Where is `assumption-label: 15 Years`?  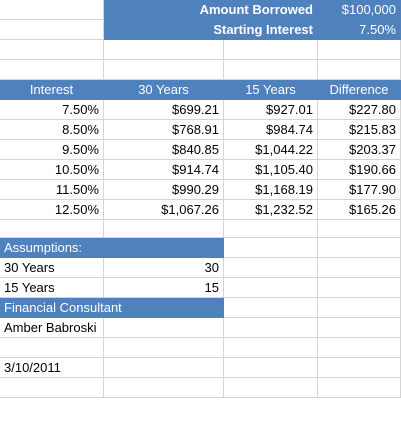
assumption-label: 15 Years is located at coordinates (52, 288).